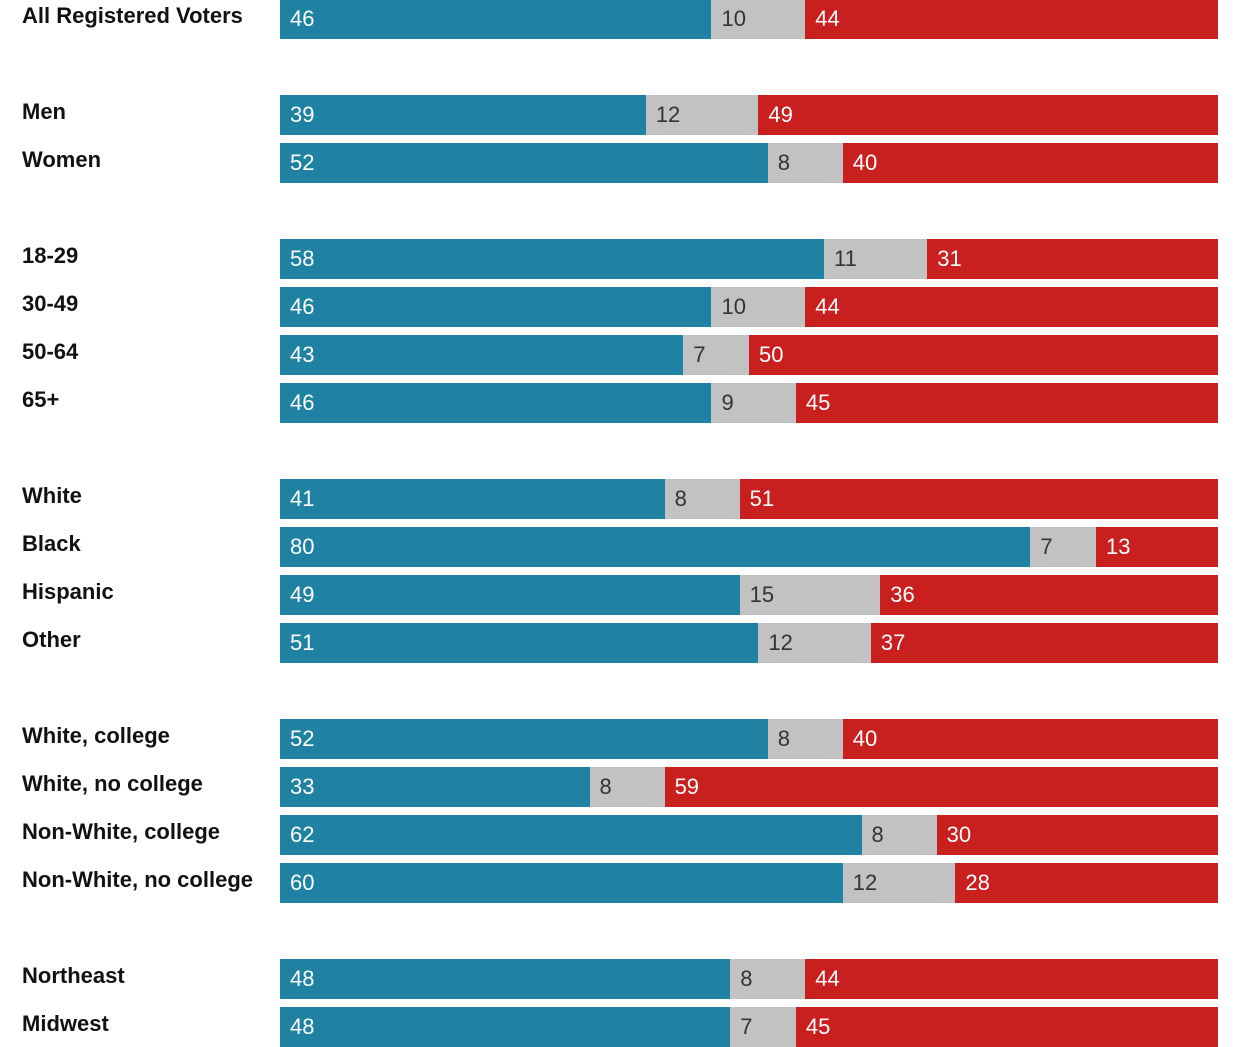 The height and width of the screenshot is (1047, 1240). What do you see at coordinates (655, 547) in the screenshot?
I see `bar-segment-blue: 80` at bounding box center [655, 547].